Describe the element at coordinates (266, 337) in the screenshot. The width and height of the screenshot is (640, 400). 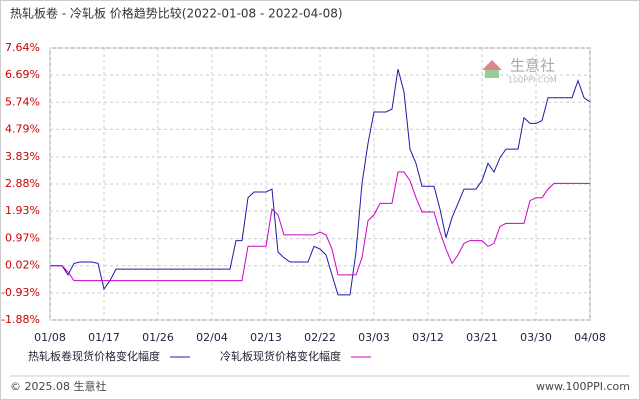
I see `x-tick-label: 02/13` at that location.